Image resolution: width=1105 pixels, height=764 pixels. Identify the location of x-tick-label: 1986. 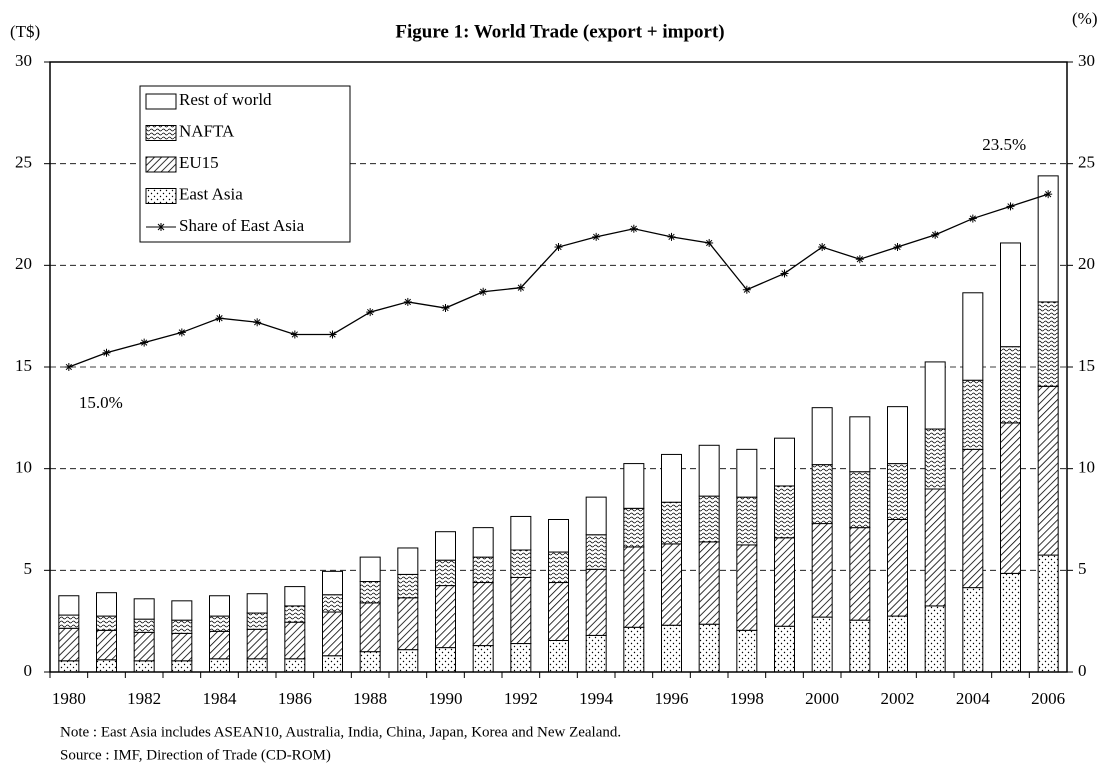
(295, 698).